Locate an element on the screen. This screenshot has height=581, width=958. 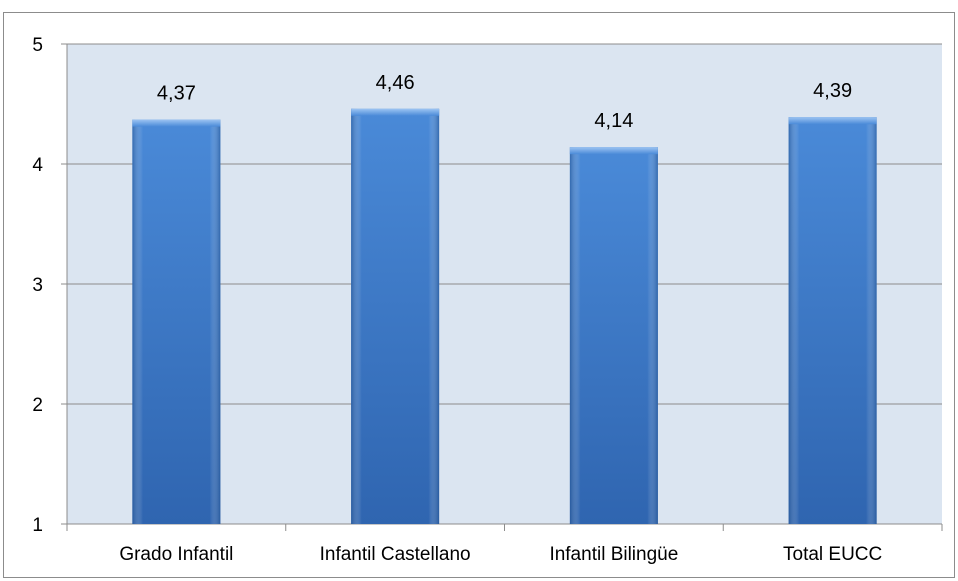
y-tick-label: 2 is located at coordinates (37, 405).